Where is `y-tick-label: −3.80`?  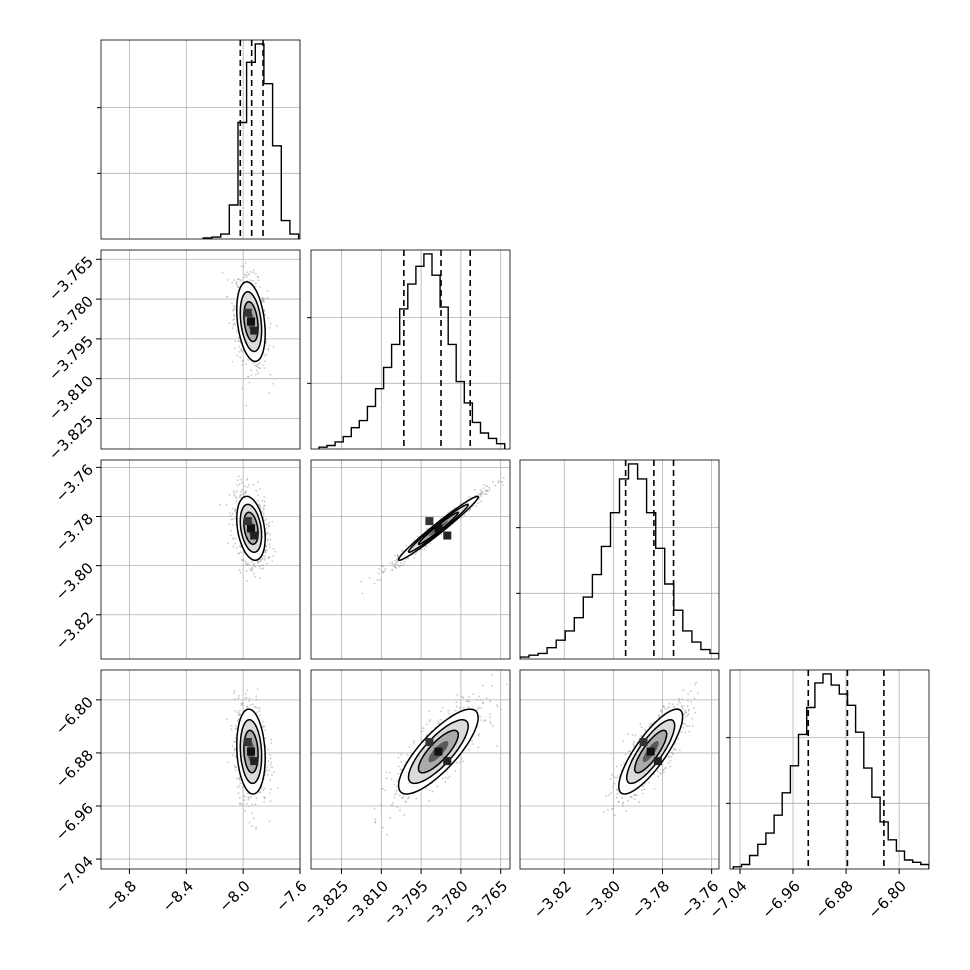 y-tick-label: −3.80 is located at coordinates (74, 581).